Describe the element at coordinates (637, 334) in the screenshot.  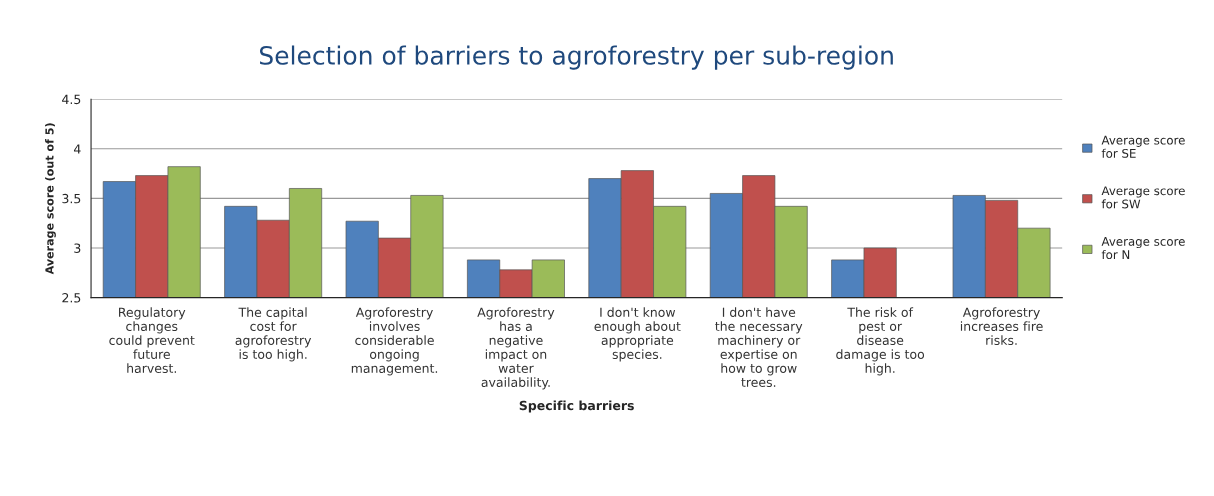
I see `x-tick-label: I don't know enough about appropriate species.` at that location.